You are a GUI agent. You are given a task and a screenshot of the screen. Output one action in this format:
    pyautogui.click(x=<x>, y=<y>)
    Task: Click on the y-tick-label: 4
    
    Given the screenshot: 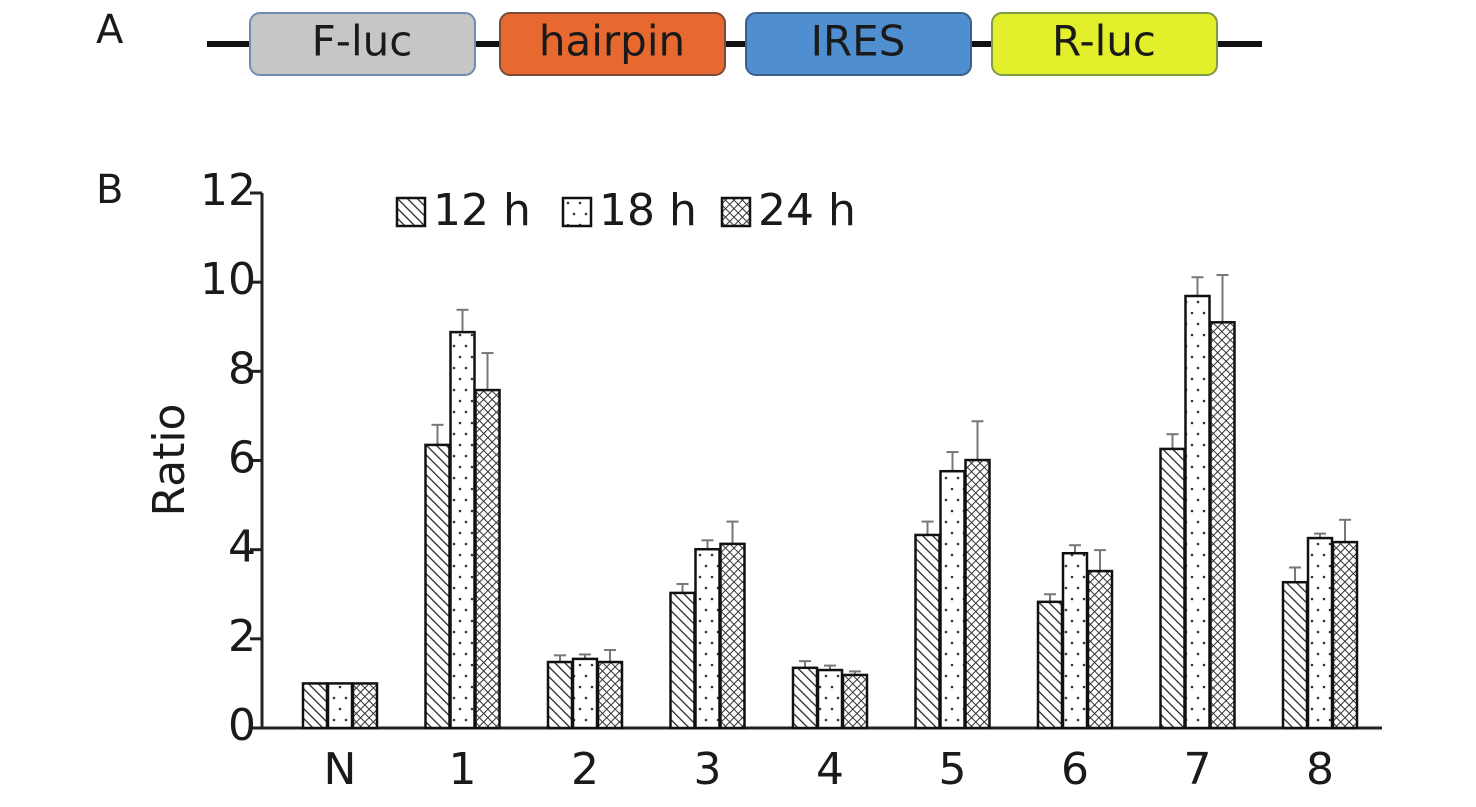 What is the action you would take?
    pyautogui.click(x=242, y=547)
    